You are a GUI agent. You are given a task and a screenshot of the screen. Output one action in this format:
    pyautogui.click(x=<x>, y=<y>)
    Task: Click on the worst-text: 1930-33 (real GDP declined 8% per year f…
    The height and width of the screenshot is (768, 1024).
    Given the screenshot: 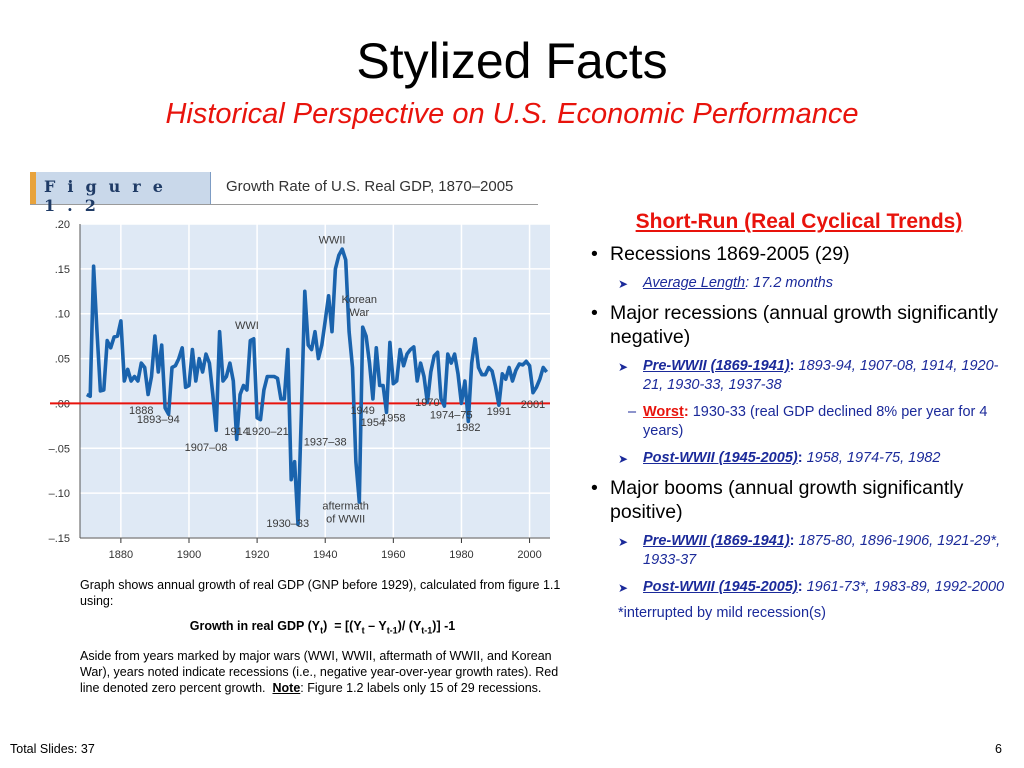 What is the action you would take?
    pyautogui.click(x=815, y=421)
    